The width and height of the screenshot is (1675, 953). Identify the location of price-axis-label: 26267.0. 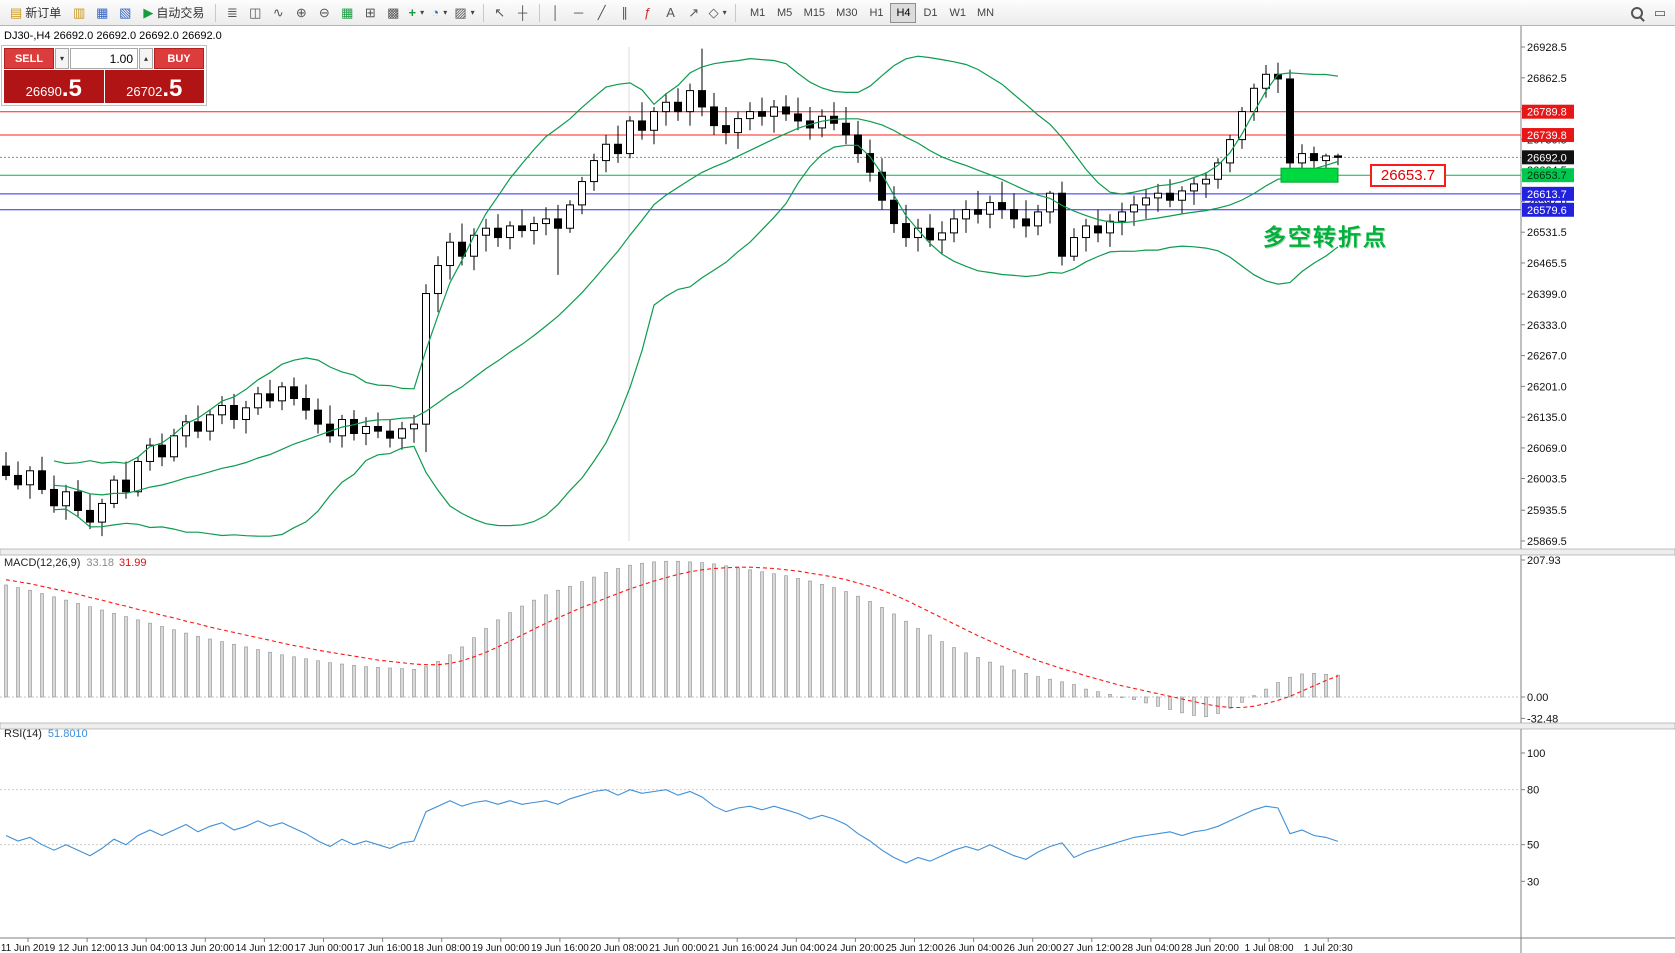
(1547, 357).